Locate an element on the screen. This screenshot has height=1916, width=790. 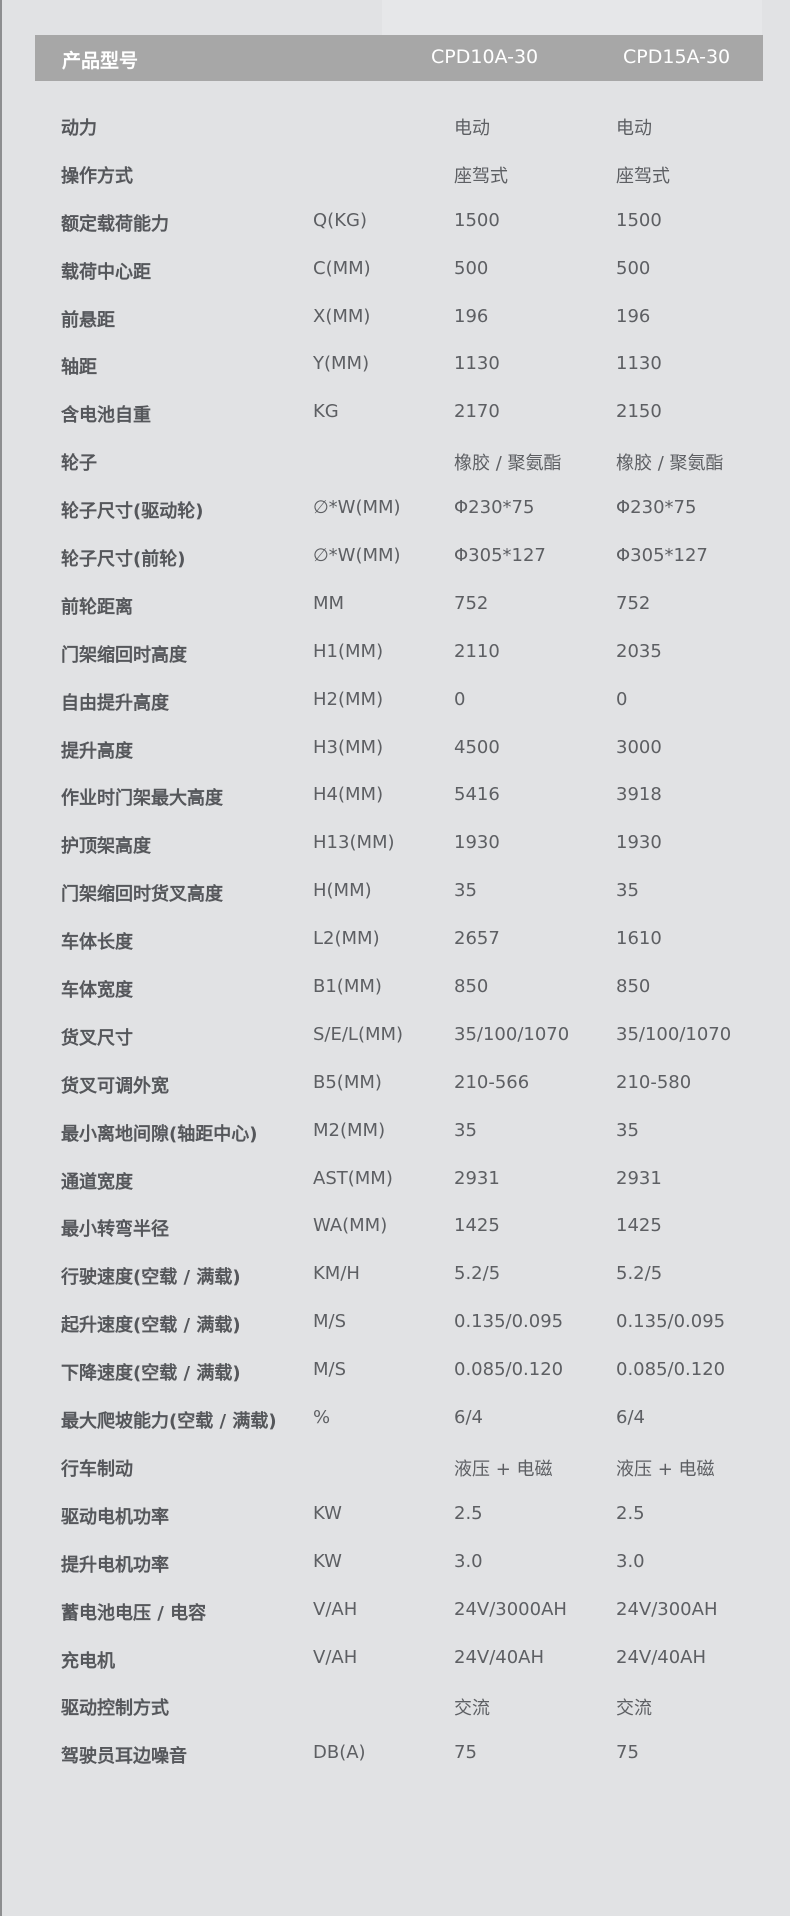
spec-name: 轴距 is located at coordinates (79, 368).